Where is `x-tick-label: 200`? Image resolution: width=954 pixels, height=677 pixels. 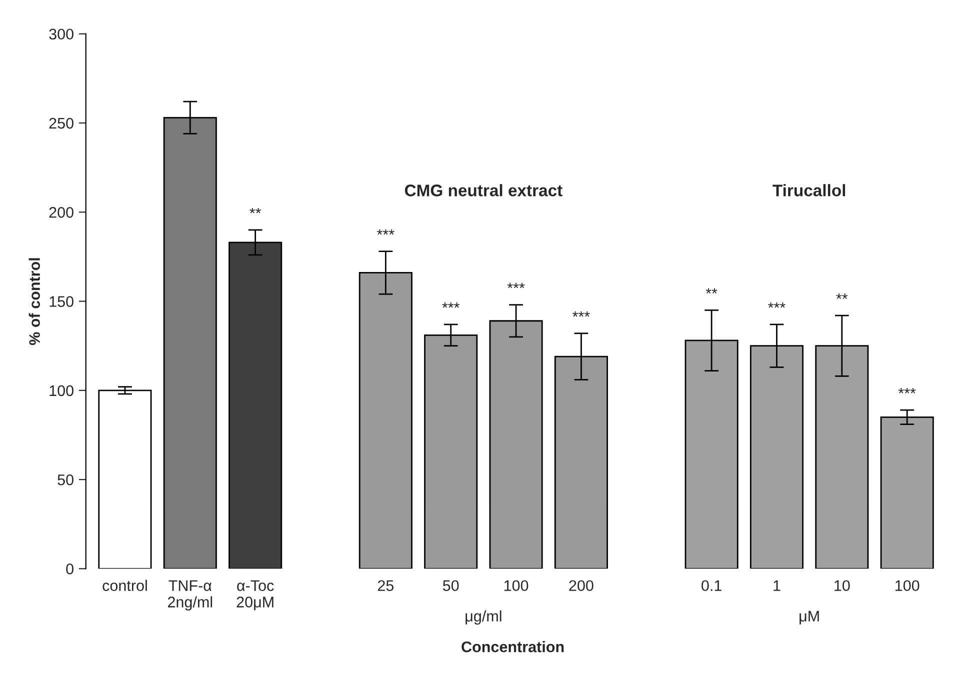 x-tick-label: 200 is located at coordinates (581, 586).